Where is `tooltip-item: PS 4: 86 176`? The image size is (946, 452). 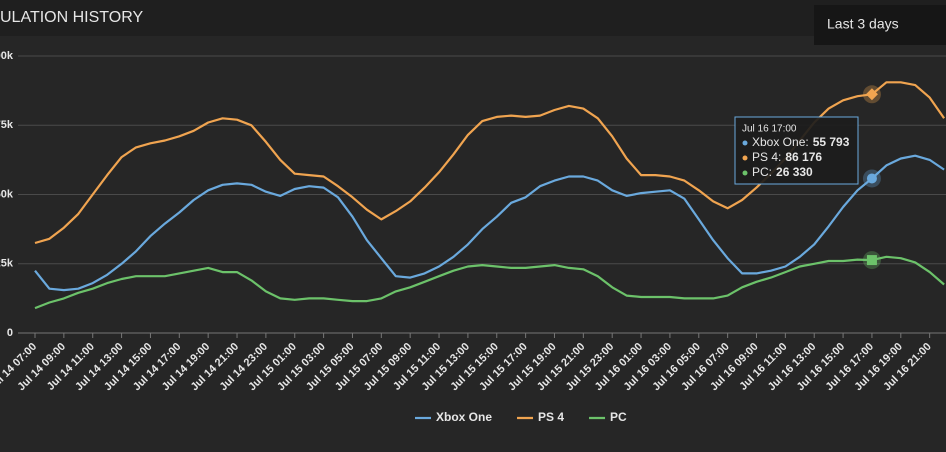
tooltip-item: PS 4: 86 176 is located at coordinates (787, 157).